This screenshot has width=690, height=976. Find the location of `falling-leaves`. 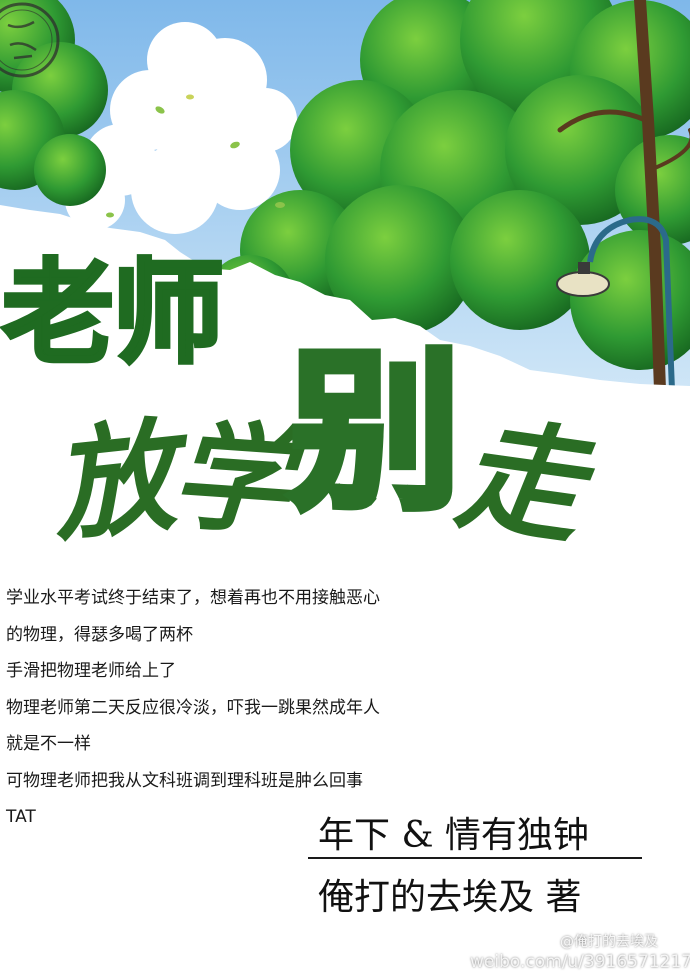

falling-leaves is located at coordinates (195, 156).